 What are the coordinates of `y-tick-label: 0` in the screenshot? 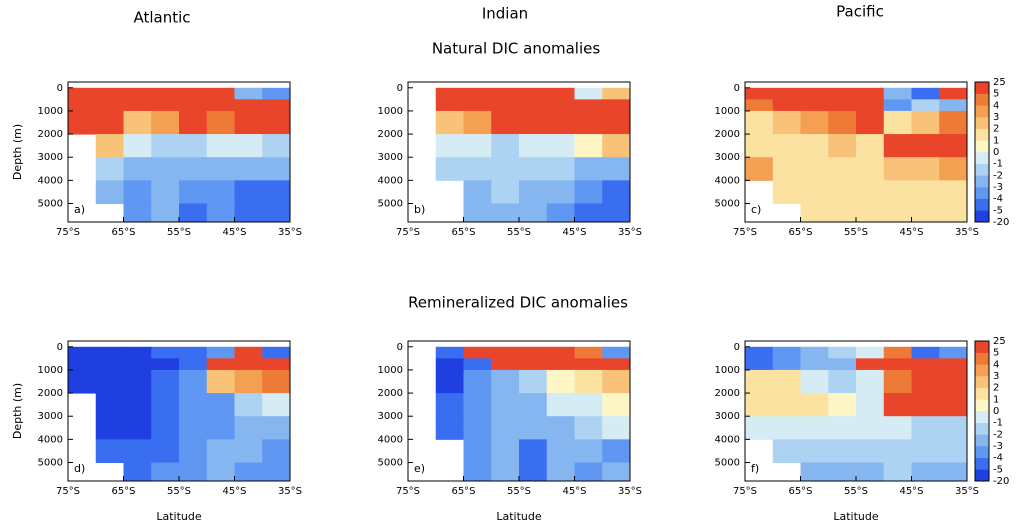 It's located at (400, 347).